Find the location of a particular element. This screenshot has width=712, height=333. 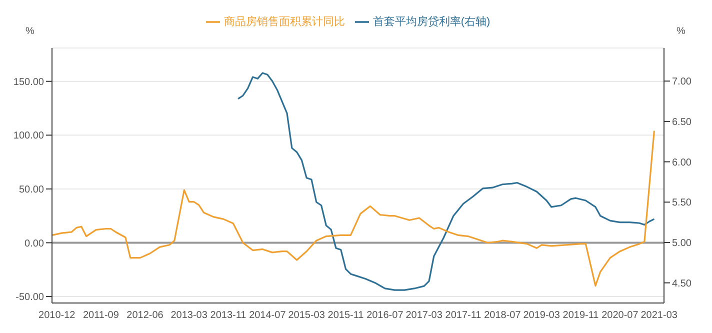

x-tick-label: 2016-07 is located at coordinates (385, 316).